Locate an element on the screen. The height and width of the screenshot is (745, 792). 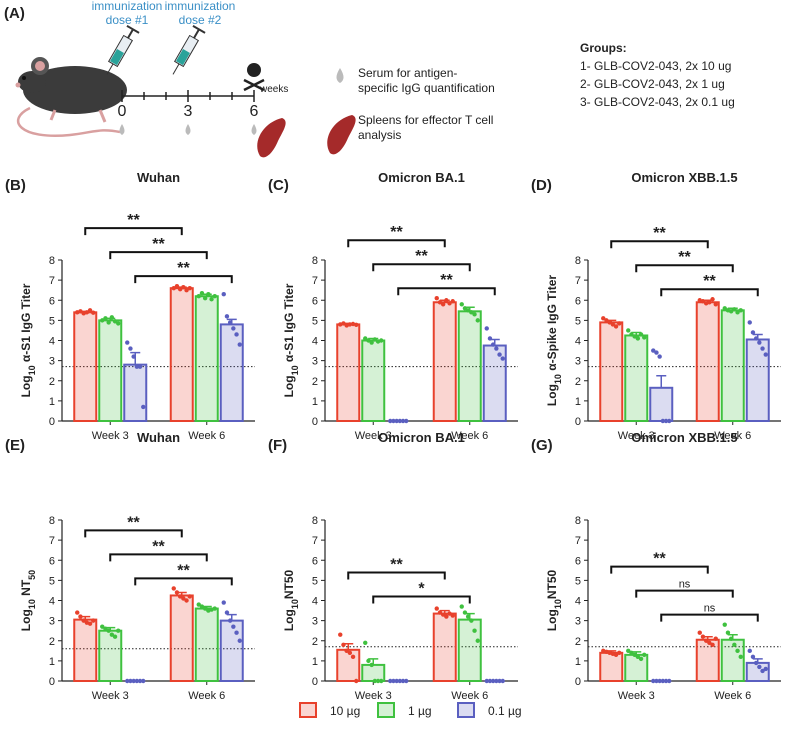
y-axis-label: Log10 α-Spike IgG Titer is located at coordinates (554, 341).